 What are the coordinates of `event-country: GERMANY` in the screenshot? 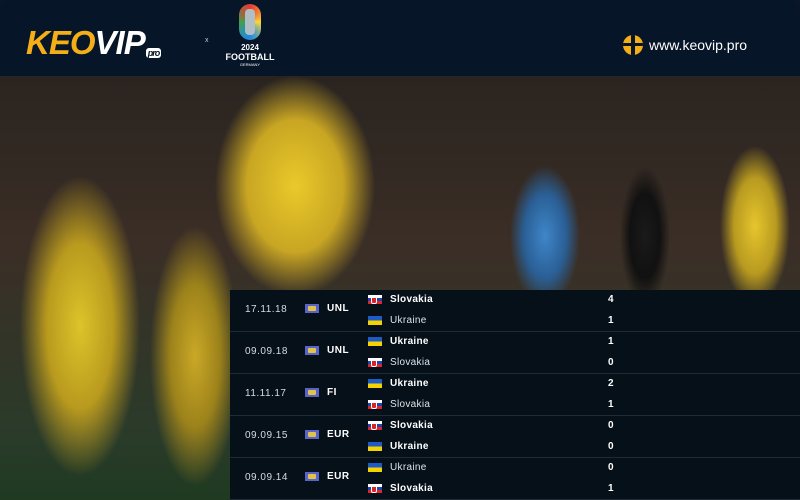 It's located at (250, 64).